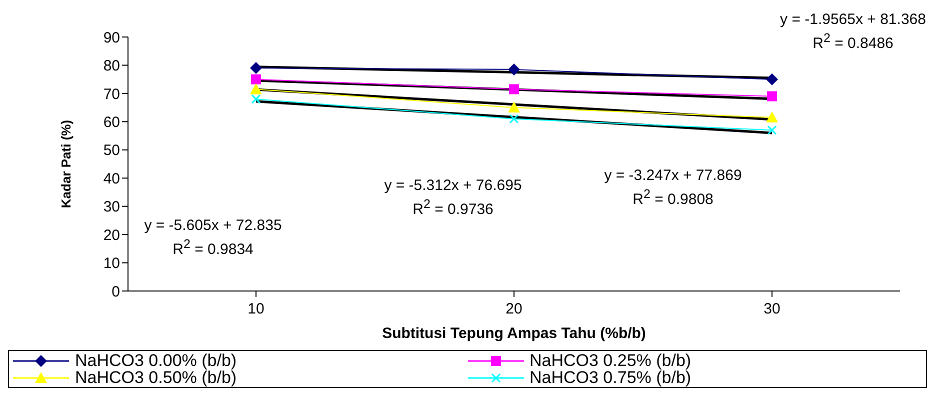 The height and width of the screenshot is (403, 935). I want to click on y-tick-label: 60, so click(111, 122).